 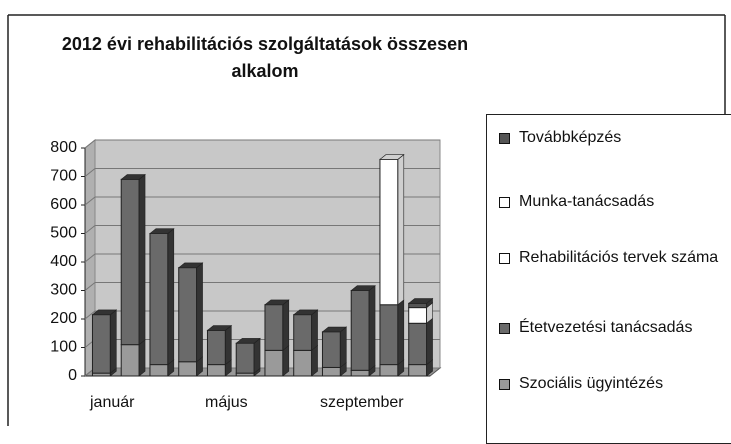 What do you see at coordinates (591, 383) in the screenshot?
I see `legend-label: Szociális ügyintézés` at bounding box center [591, 383].